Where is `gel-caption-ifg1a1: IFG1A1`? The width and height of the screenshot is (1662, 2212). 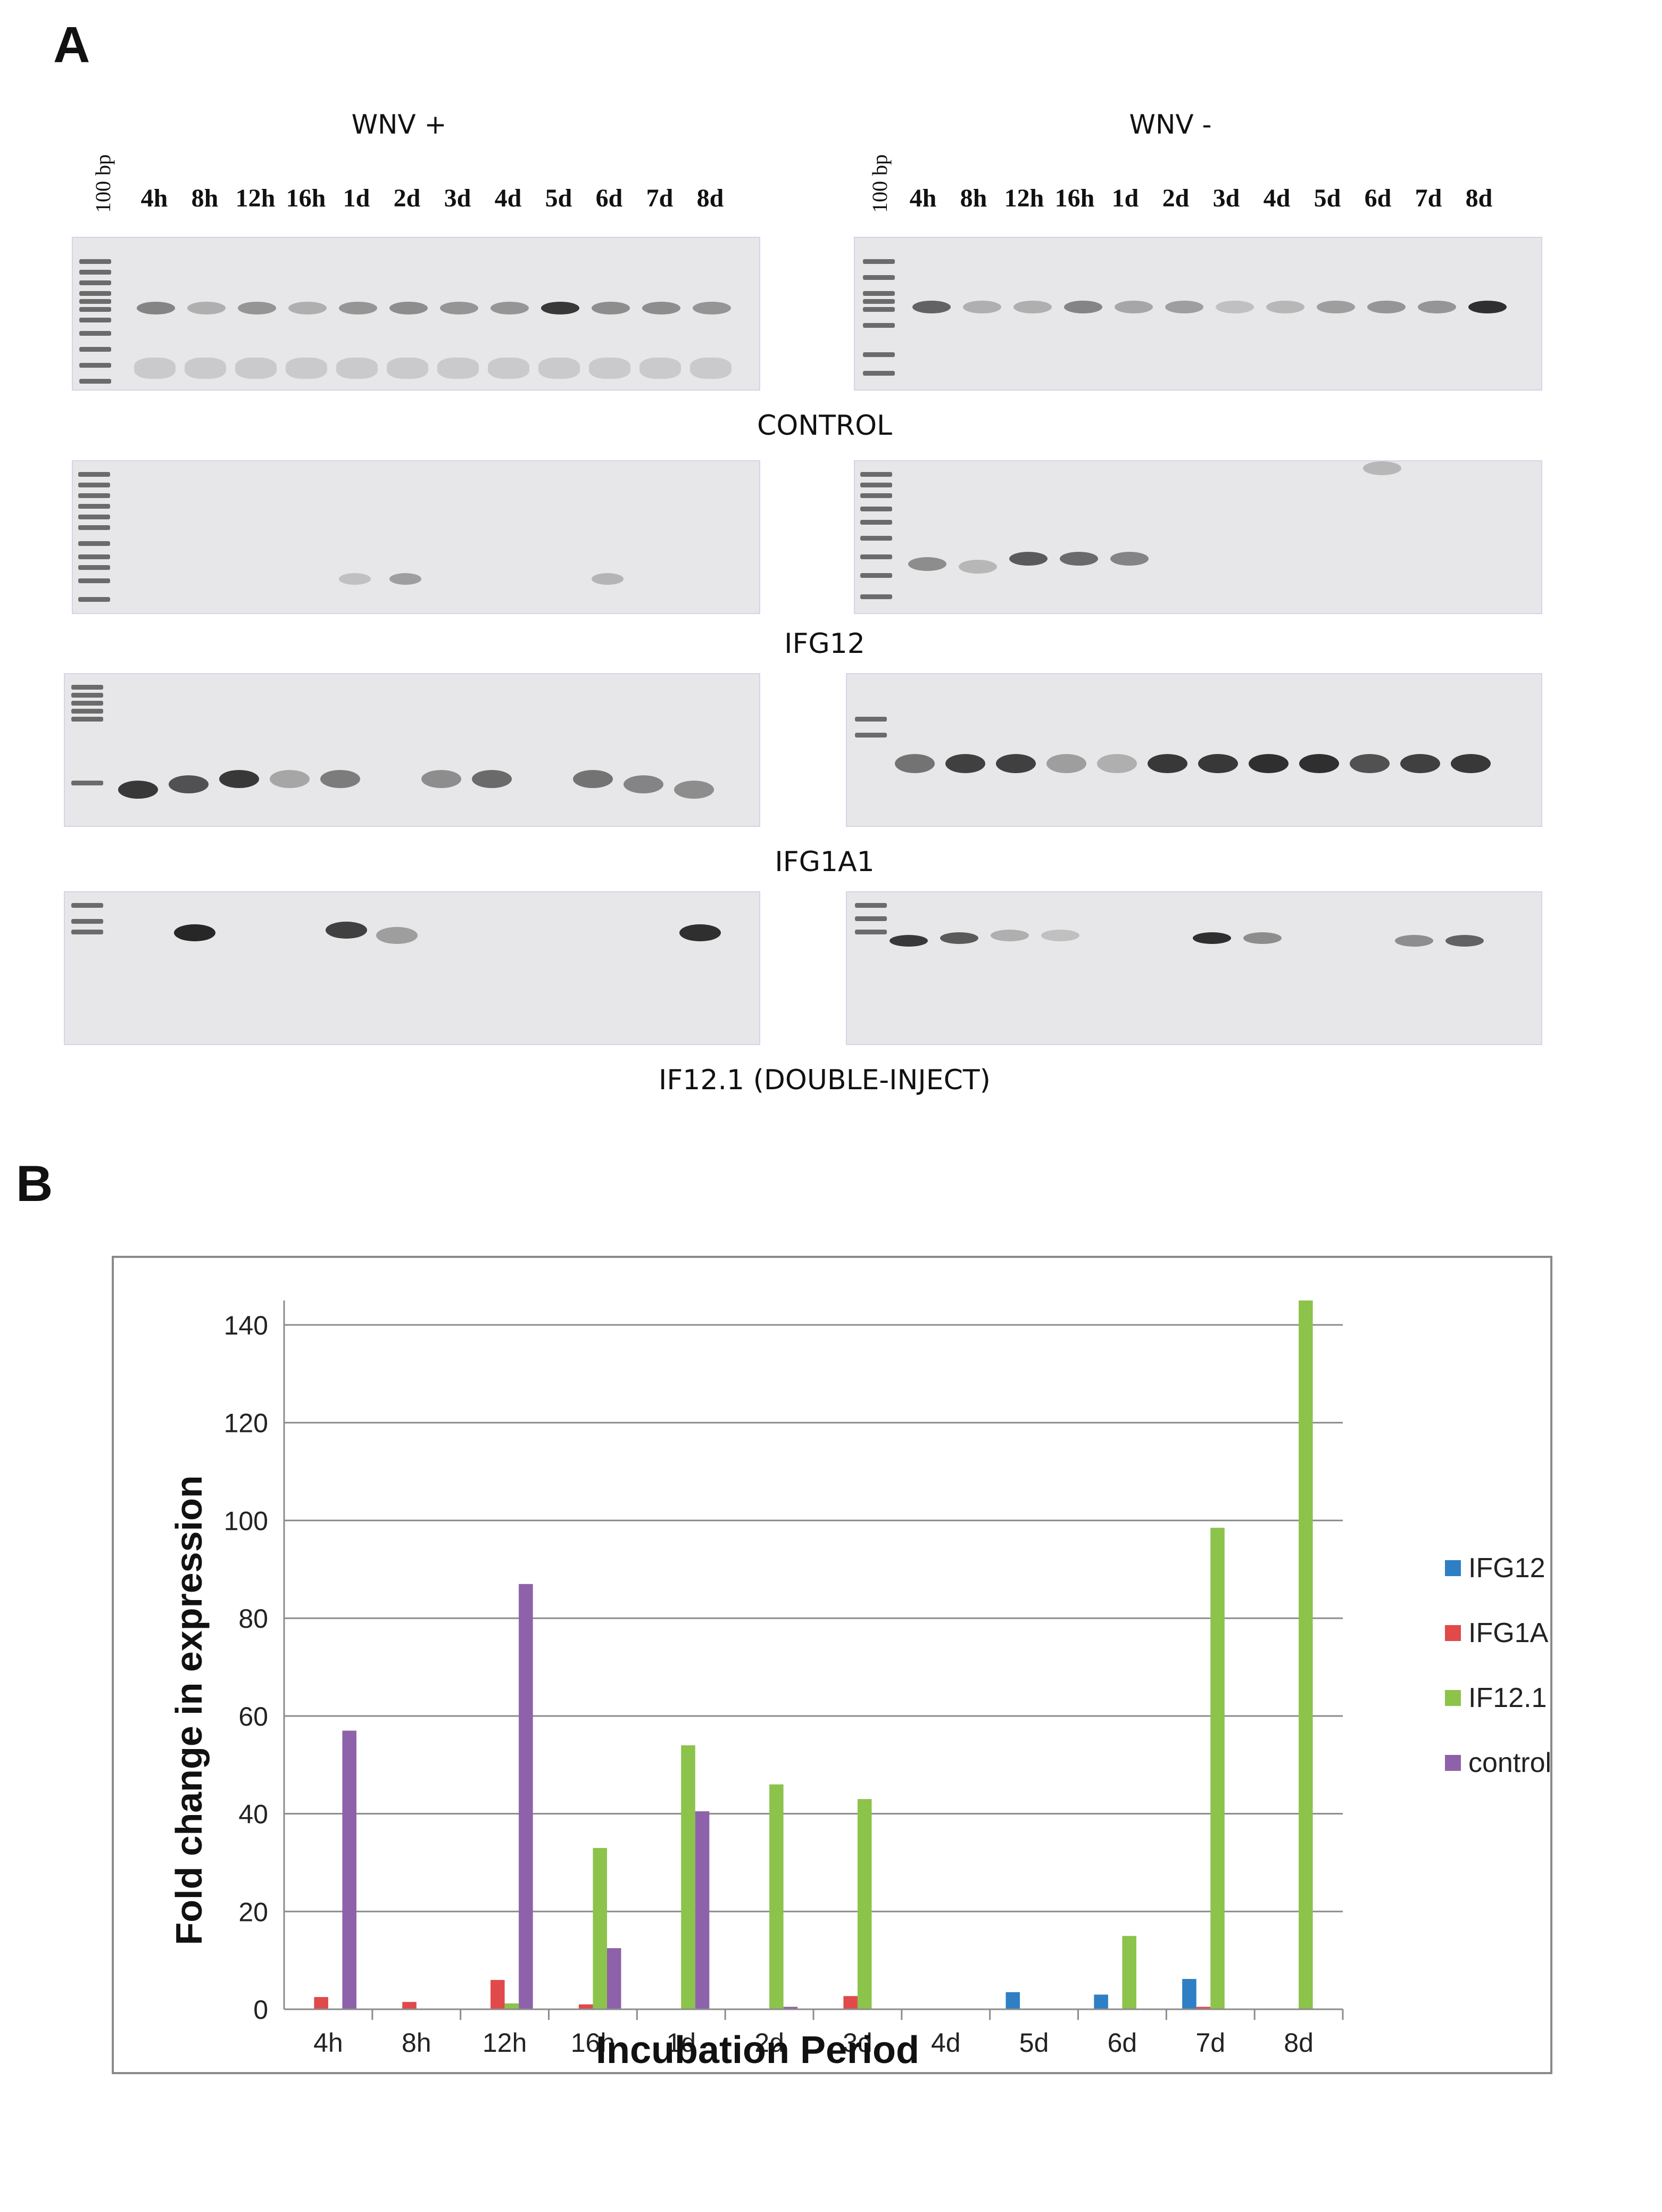 gel-caption-ifg1a1: IFG1A1 is located at coordinates (825, 862).